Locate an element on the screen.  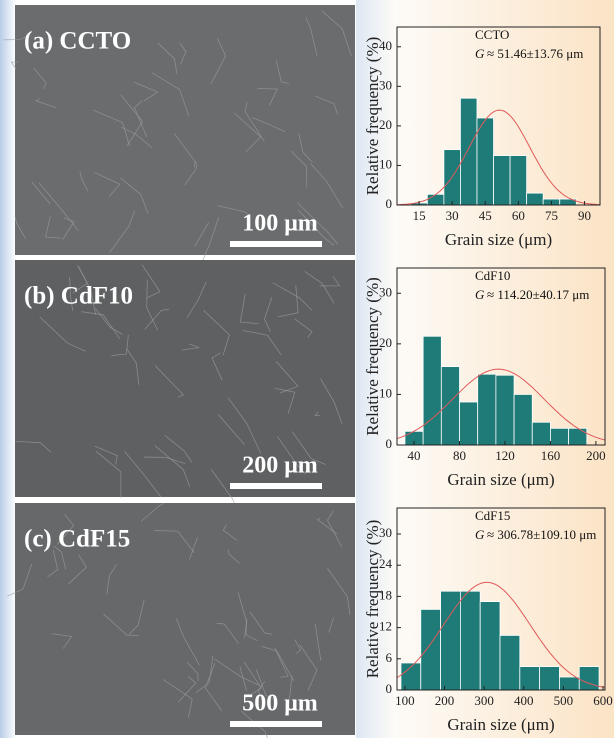
x-tick-label: 90 is located at coordinates (584, 215).